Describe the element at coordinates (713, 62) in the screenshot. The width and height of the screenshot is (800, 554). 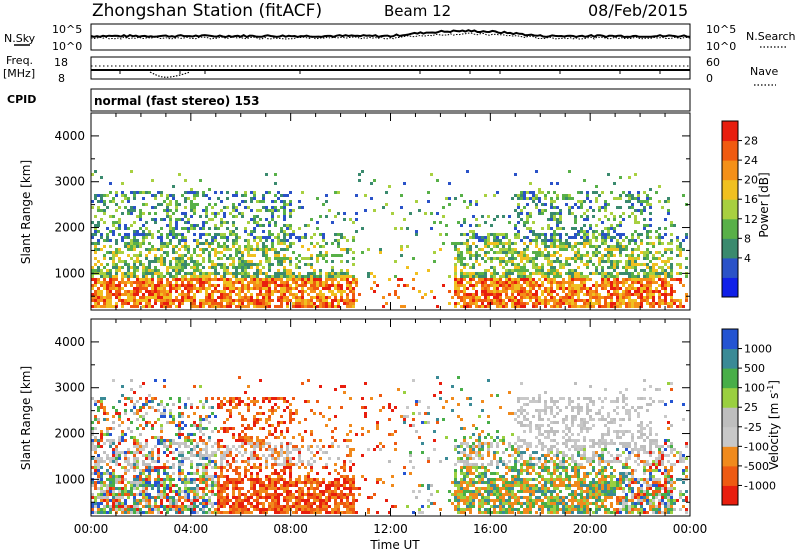
I see `nave-tick-60: 60` at that location.